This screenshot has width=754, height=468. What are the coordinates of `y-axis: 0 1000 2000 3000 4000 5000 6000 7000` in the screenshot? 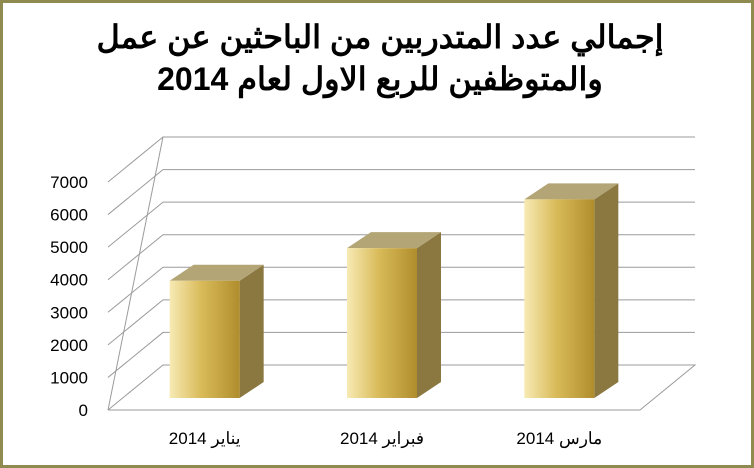 It's located at (69, 296).